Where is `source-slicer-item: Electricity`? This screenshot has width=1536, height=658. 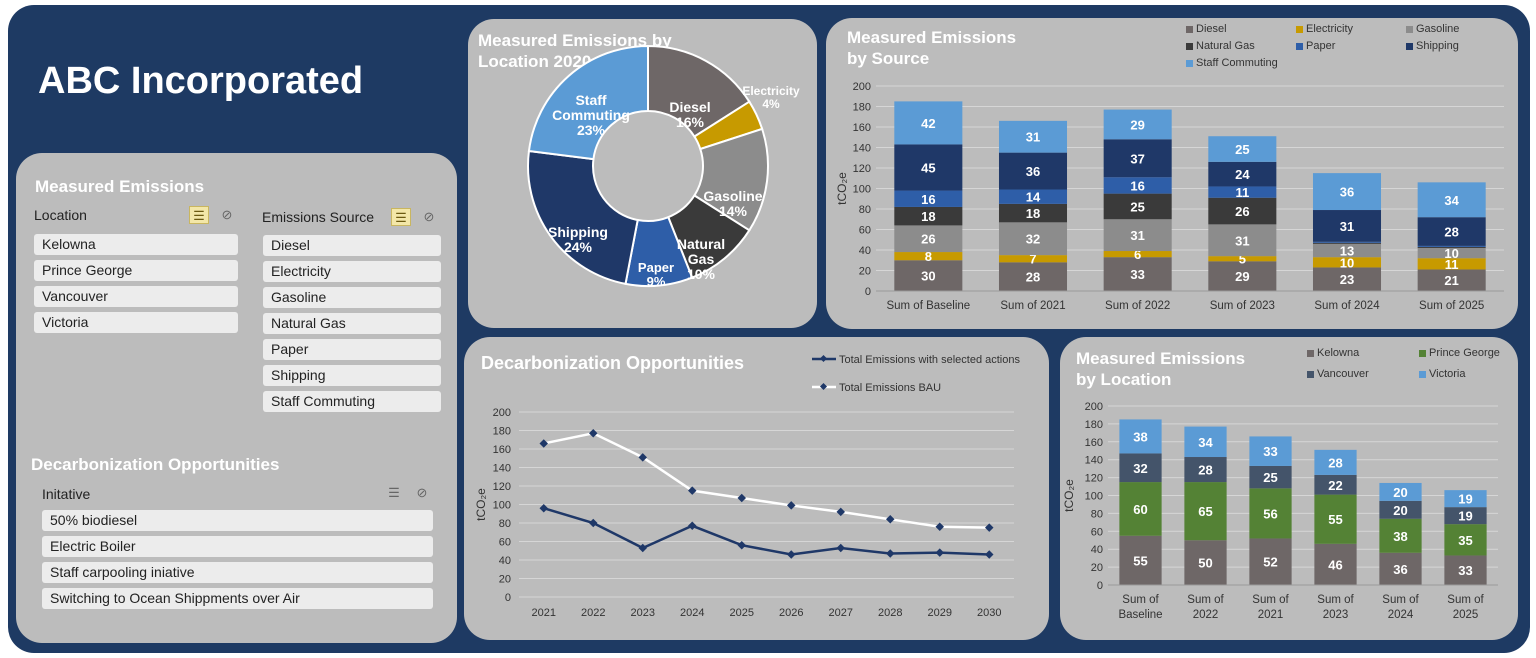
source-slicer-item: Electricity is located at coordinates (352, 271).